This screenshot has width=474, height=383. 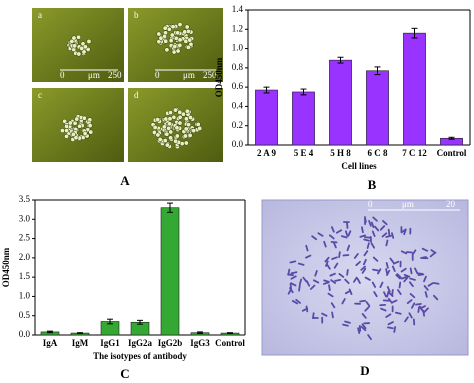 I want to click on x-axis-label: Cell lines, so click(x=359, y=166).